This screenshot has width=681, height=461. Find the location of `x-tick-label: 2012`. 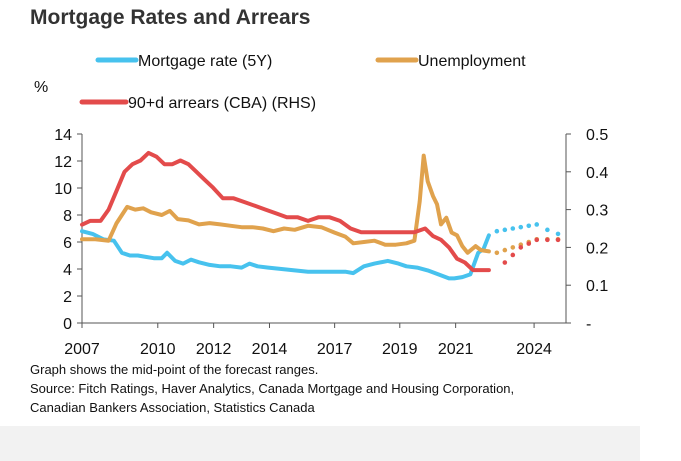

x-tick-label: 2012 is located at coordinates (214, 349).